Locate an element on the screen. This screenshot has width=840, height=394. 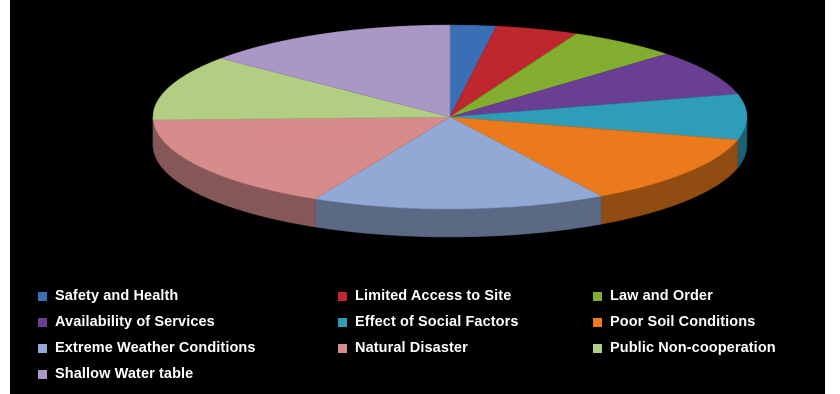
legend-label: Shallow Water table is located at coordinates (124, 374).